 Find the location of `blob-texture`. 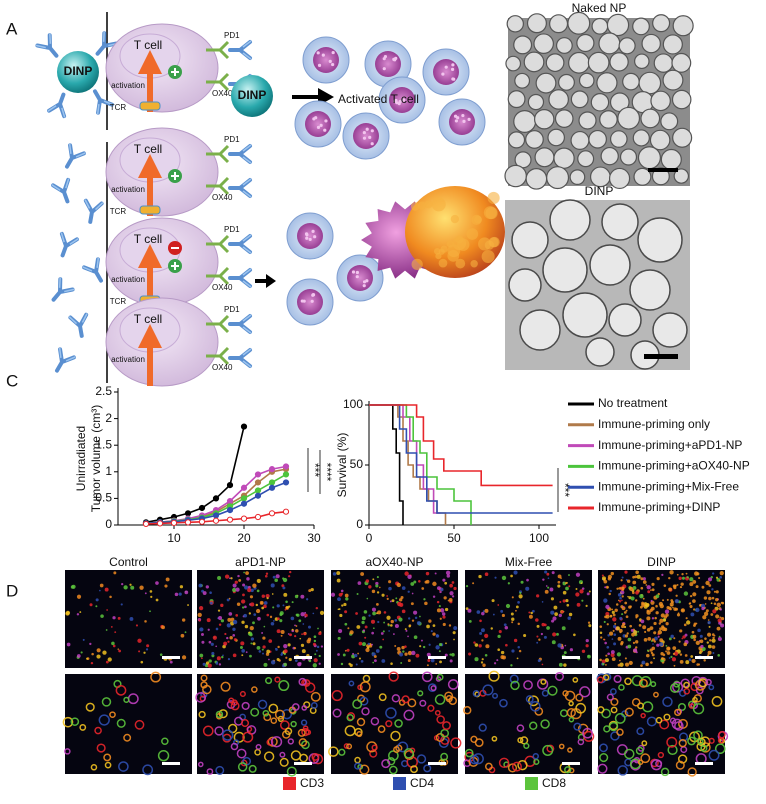

blob-texture is located at coordinates (415, 206).